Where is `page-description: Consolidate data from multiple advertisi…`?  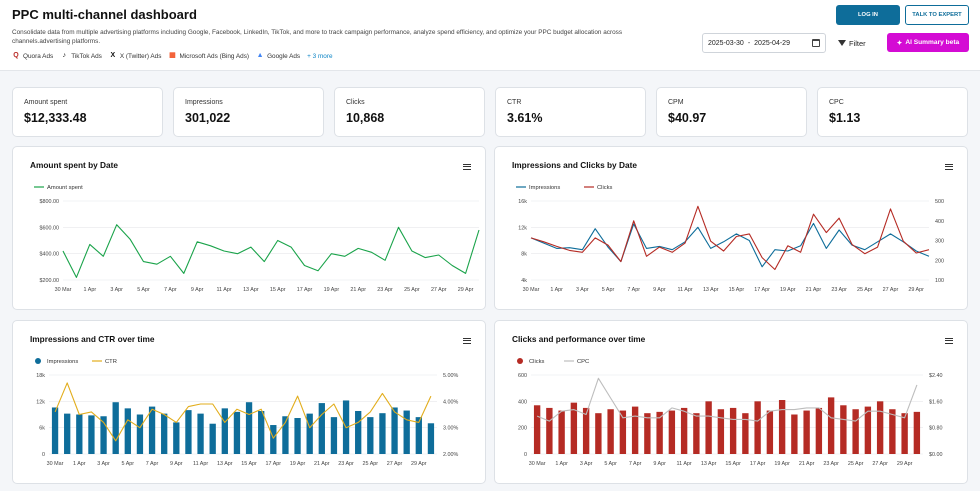 page-description: Consolidate data from multiple advertisi… is located at coordinates (317, 37).